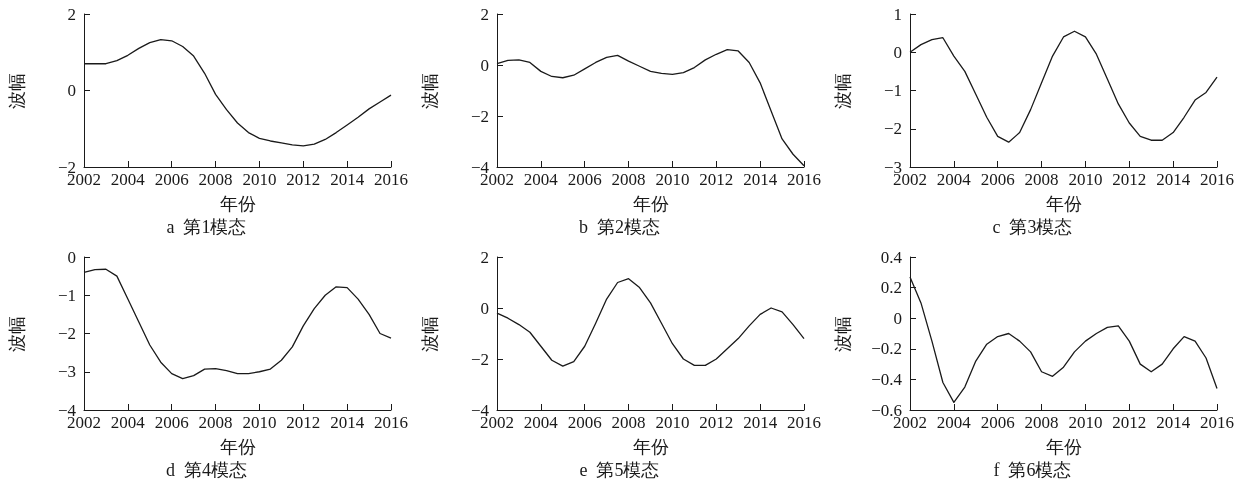 This screenshot has height=486, width=1240. What do you see at coordinates (66, 372) in the screenshot?
I see `y-tick-label: −3` at bounding box center [66, 372].